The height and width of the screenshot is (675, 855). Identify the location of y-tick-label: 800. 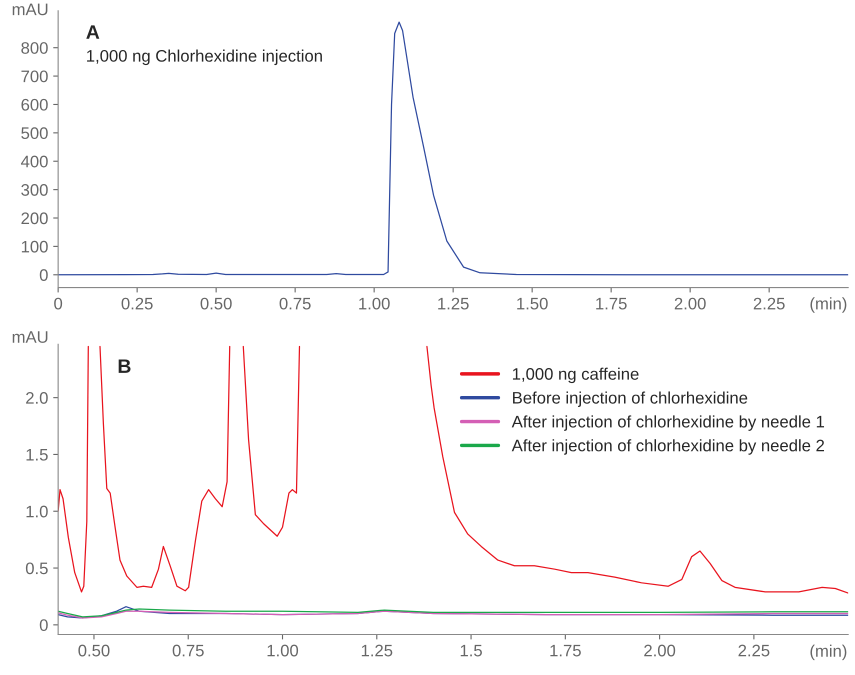
(34, 48).